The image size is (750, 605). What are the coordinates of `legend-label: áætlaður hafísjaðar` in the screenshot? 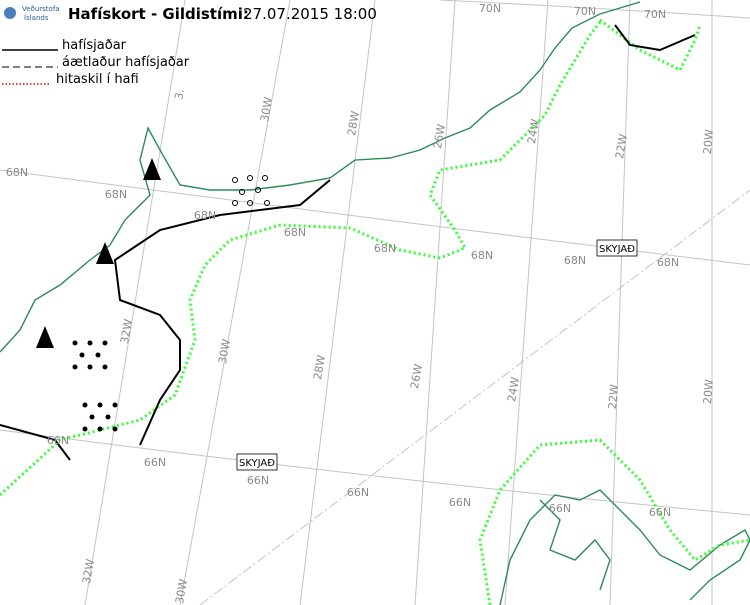 It's located at (126, 62).